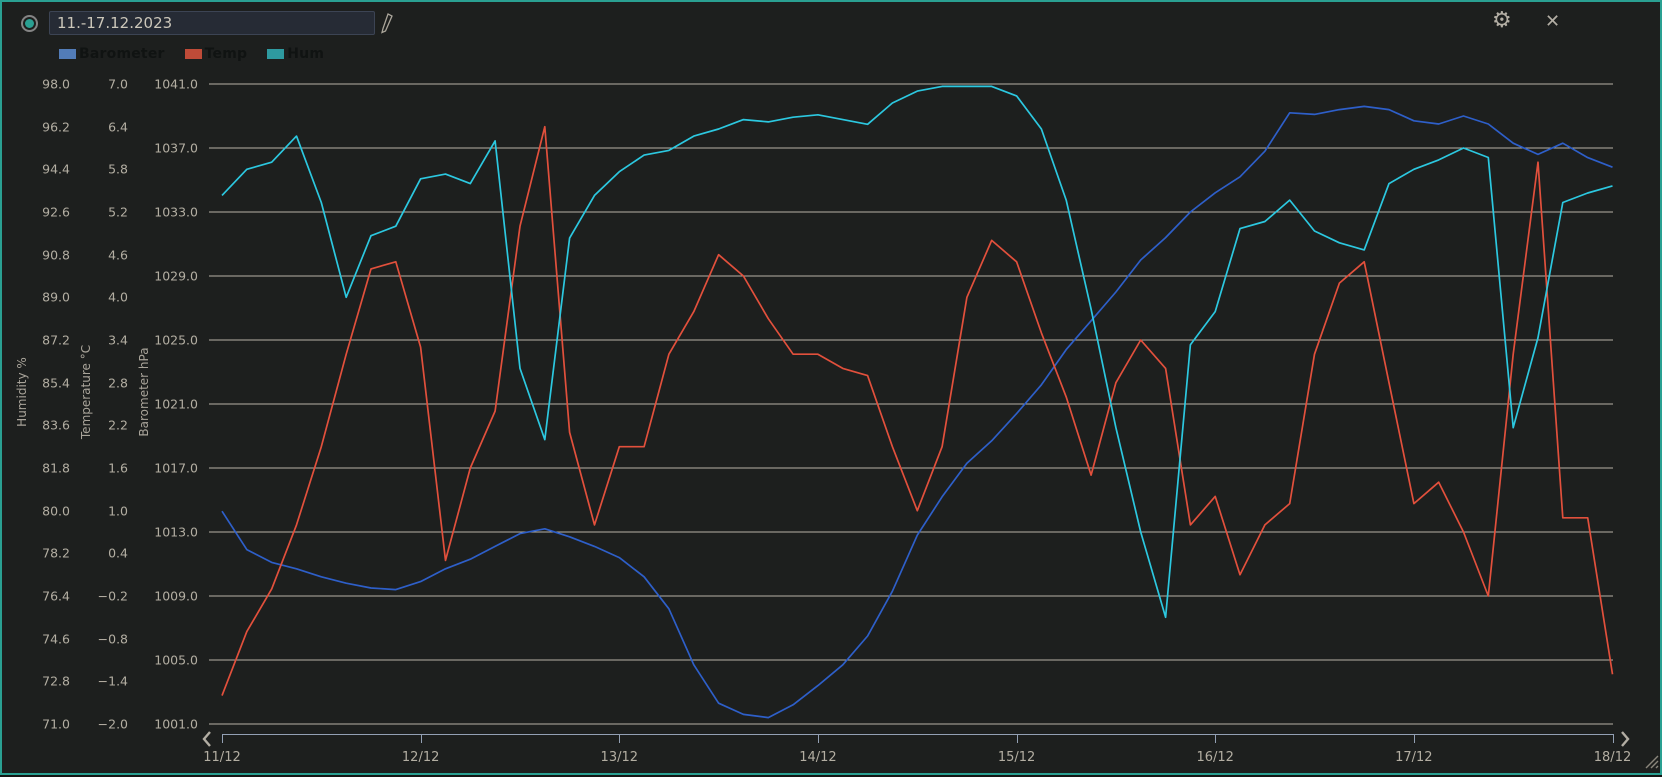 The width and height of the screenshot is (1662, 777). Describe the element at coordinates (56, 297) in the screenshot. I see `y-tick-label: 89.0` at that location.